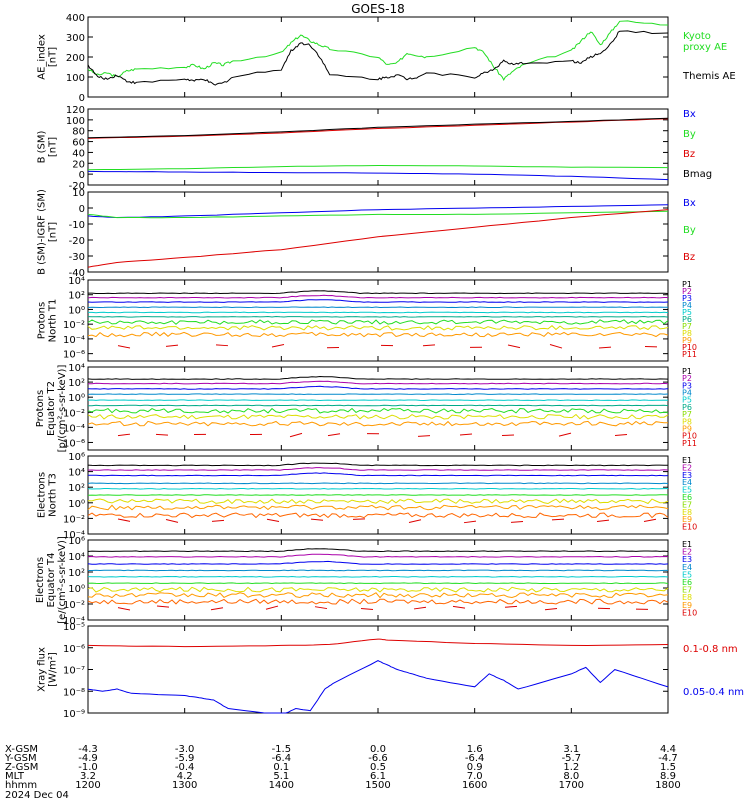 Image resolution: width=750 pixels, height=800 pixels. I want to click on legend-entry: E5, so click(687, 574).